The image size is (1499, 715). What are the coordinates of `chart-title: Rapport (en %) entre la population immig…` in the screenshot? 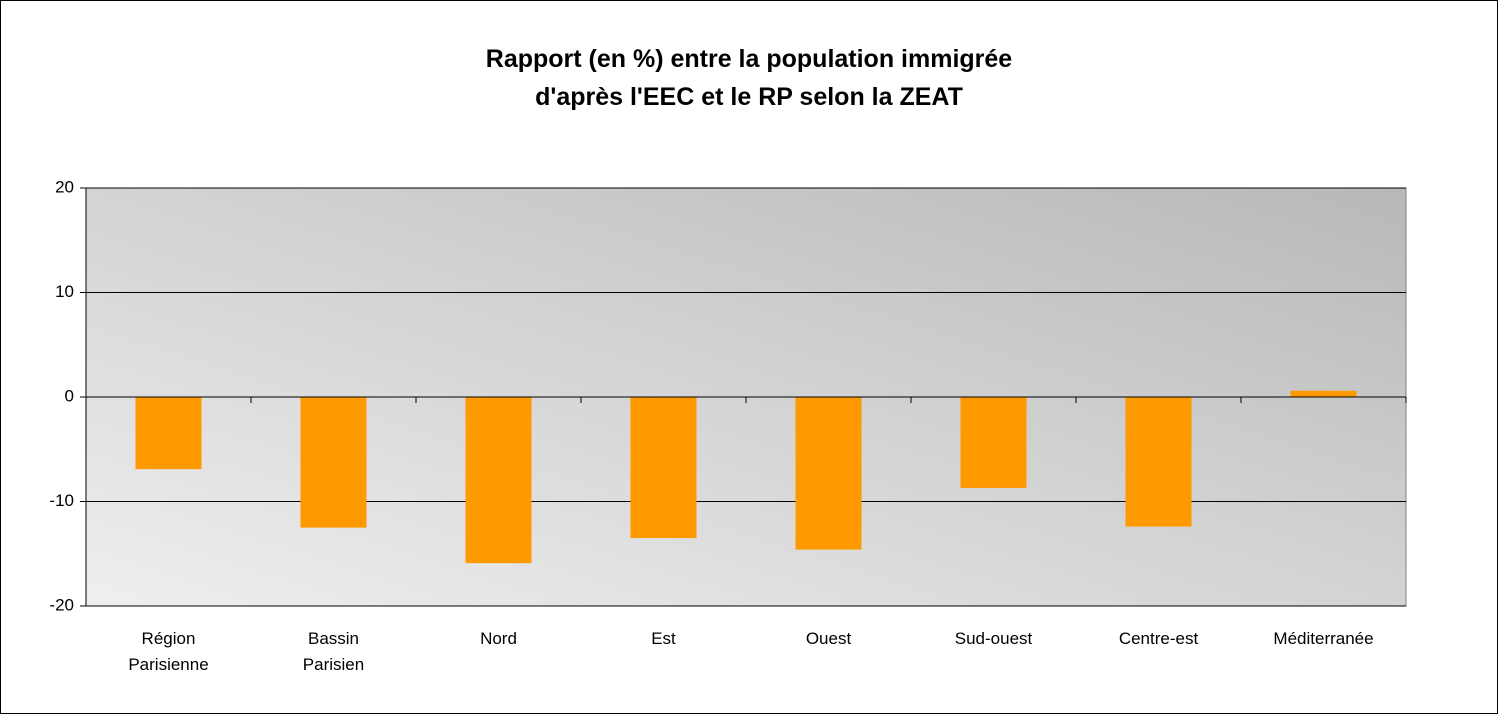 It's located at (749, 78).